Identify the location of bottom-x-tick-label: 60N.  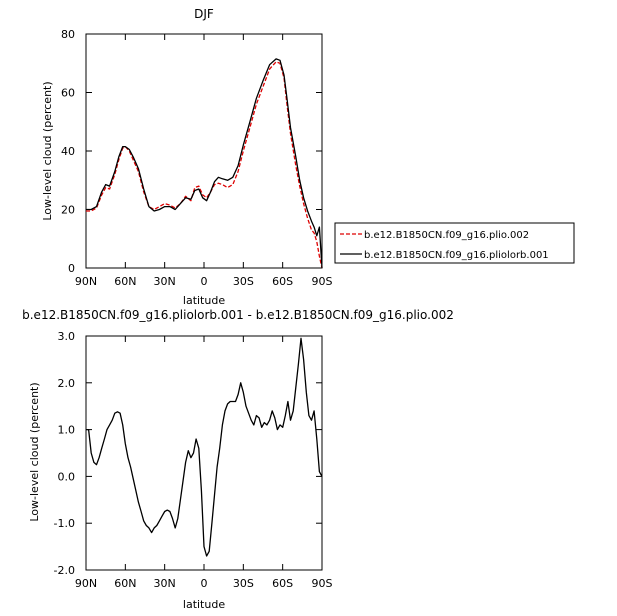
(125, 583).